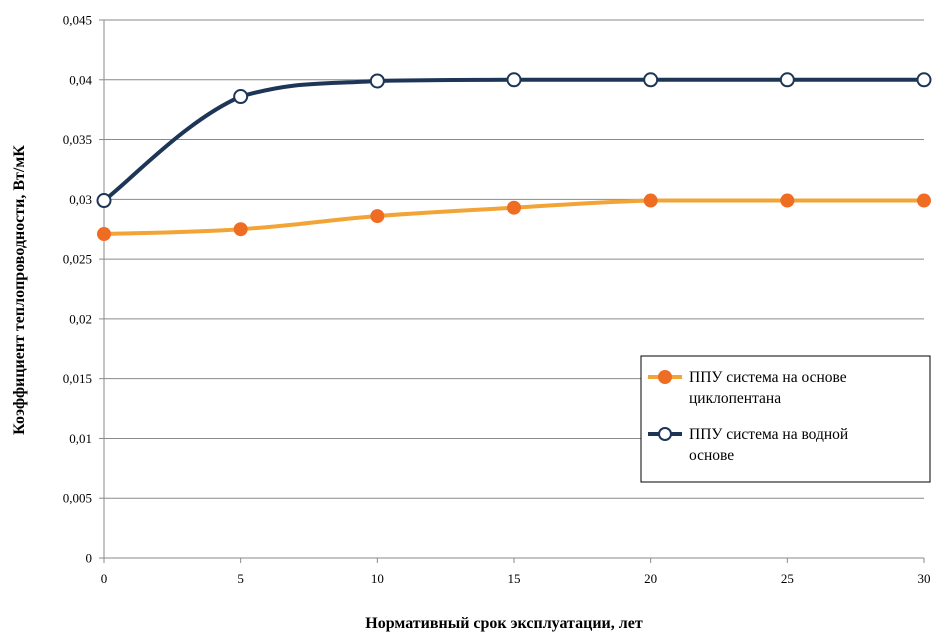 Image resolution: width=936 pixels, height=639 pixels. What do you see at coordinates (104, 578) in the screenshot?
I see `x-tick-label: 0` at bounding box center [104, 578].